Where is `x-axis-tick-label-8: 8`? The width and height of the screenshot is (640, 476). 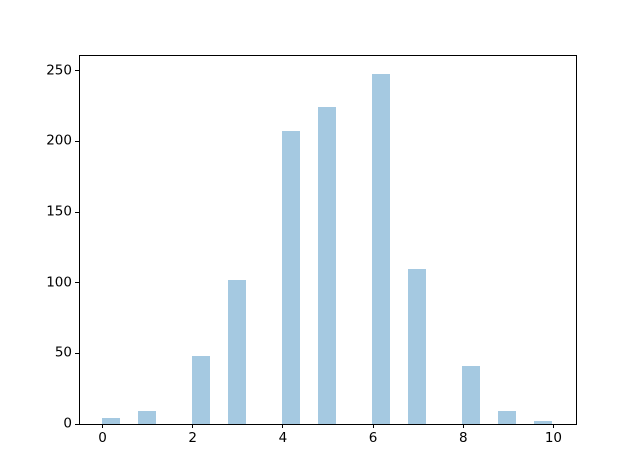
x-axis-tick-label-8: 8 is located at coordinates (463, 438).